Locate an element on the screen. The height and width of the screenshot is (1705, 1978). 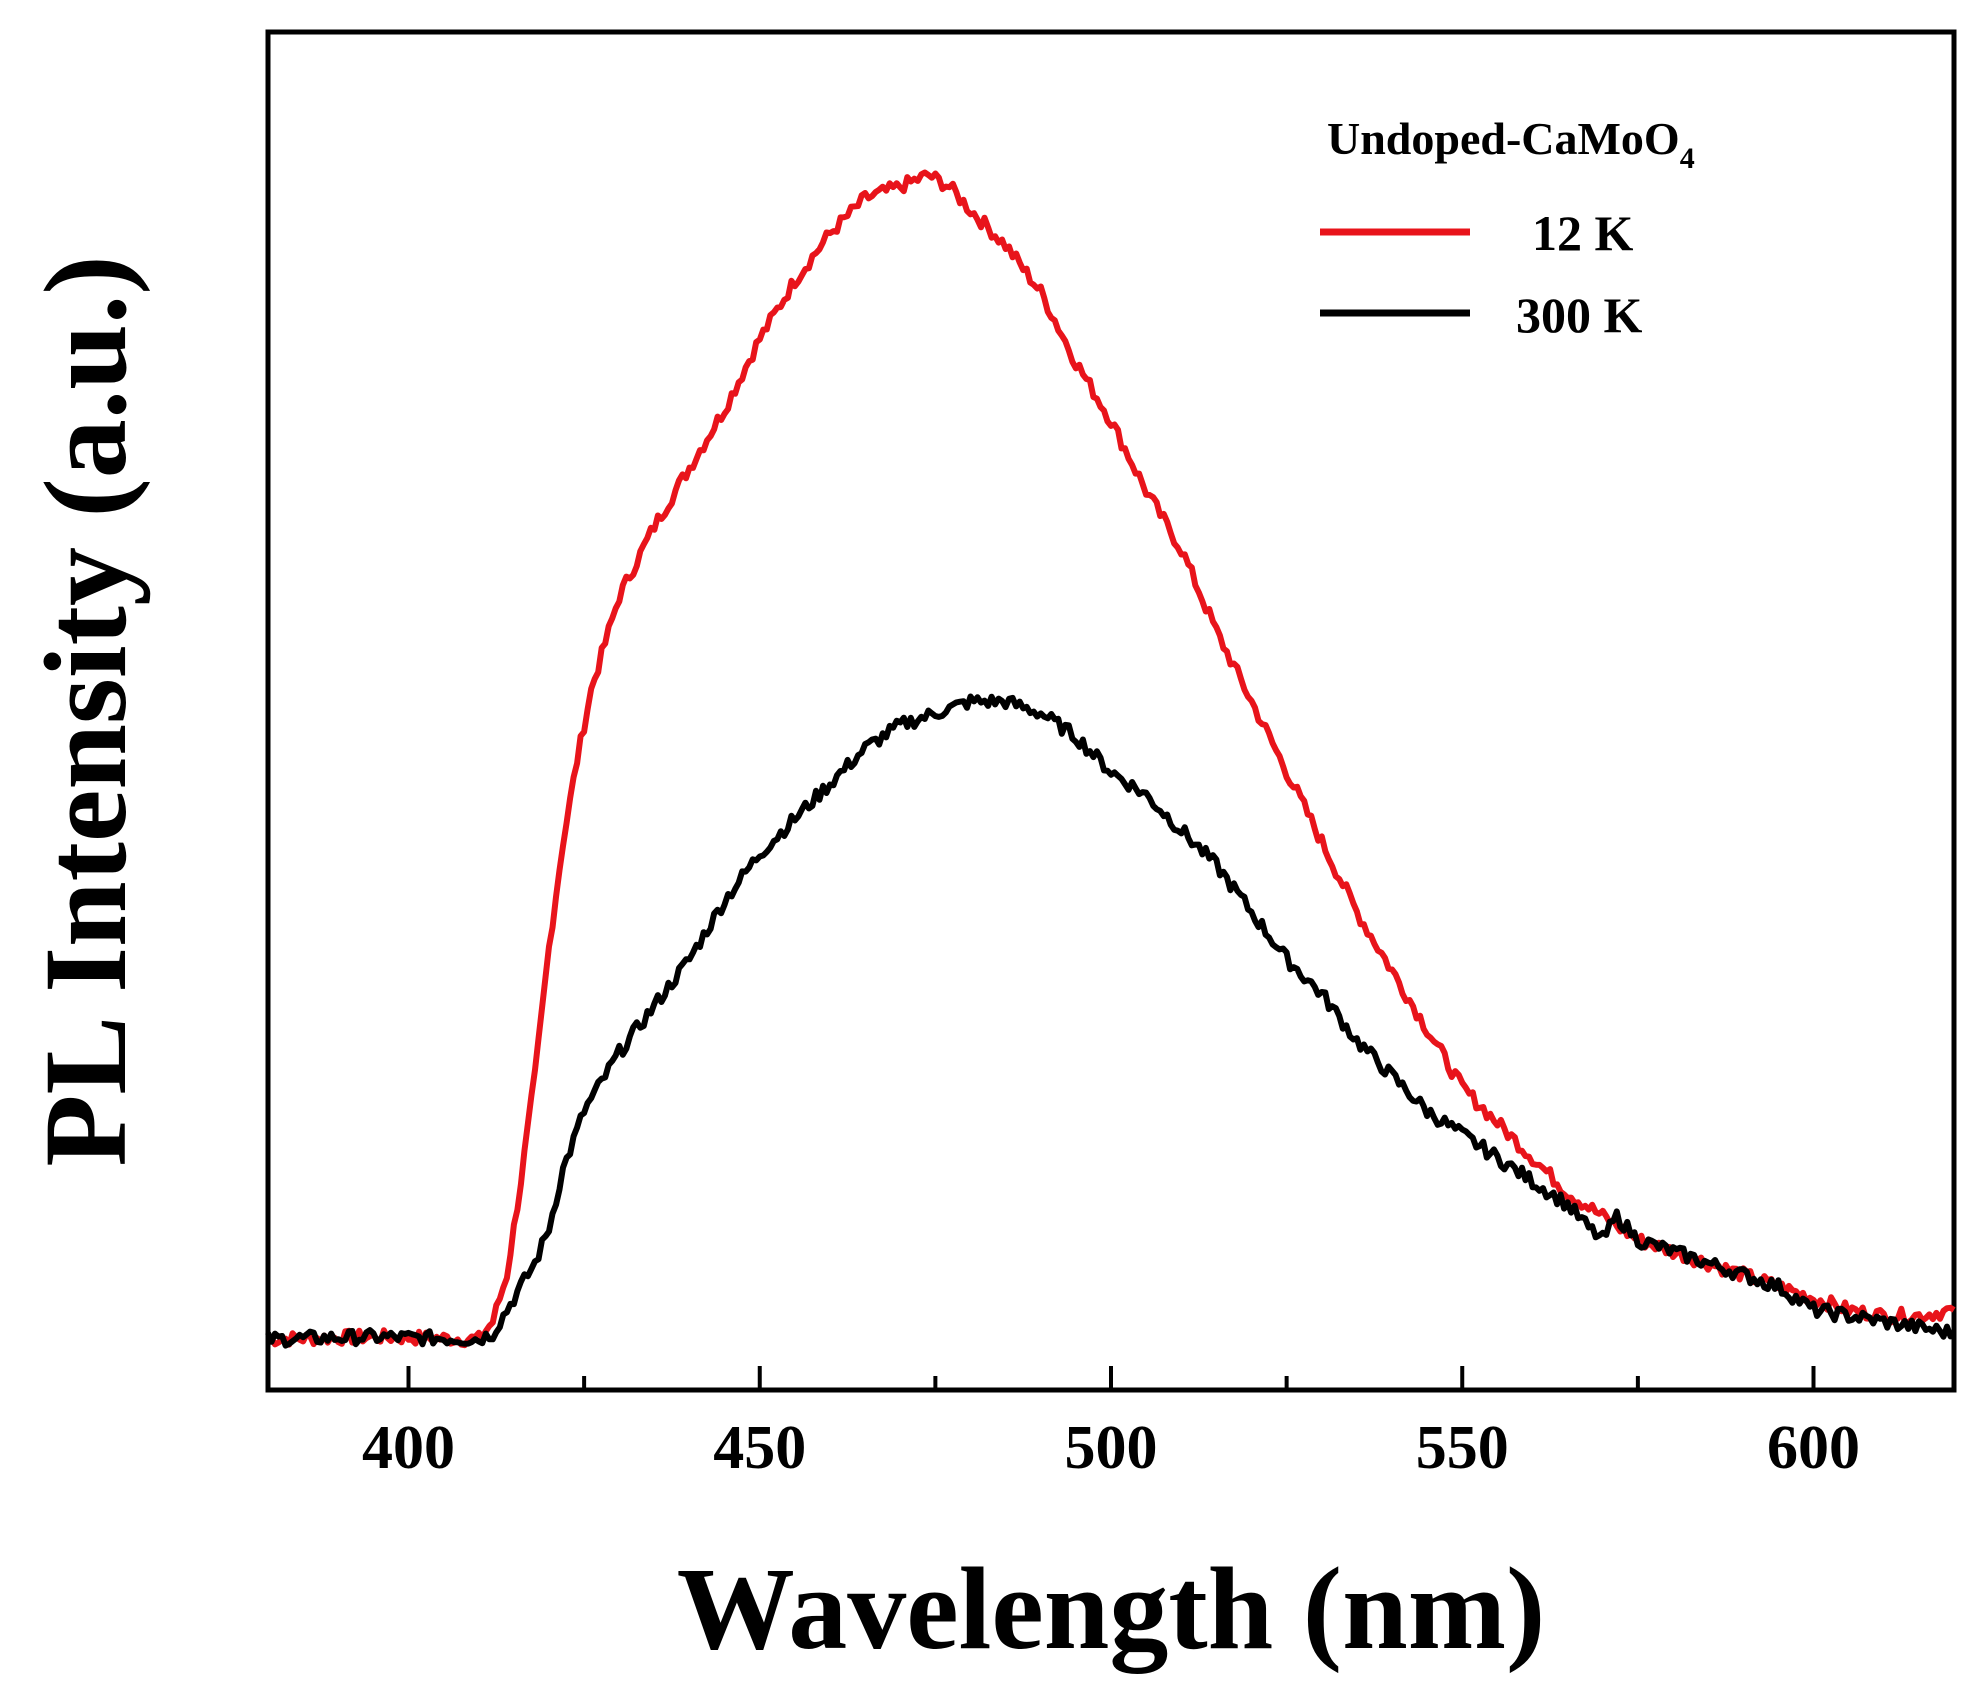
legend-title-main: Undoped-CaMoO is located at coordinates (1503, 138).